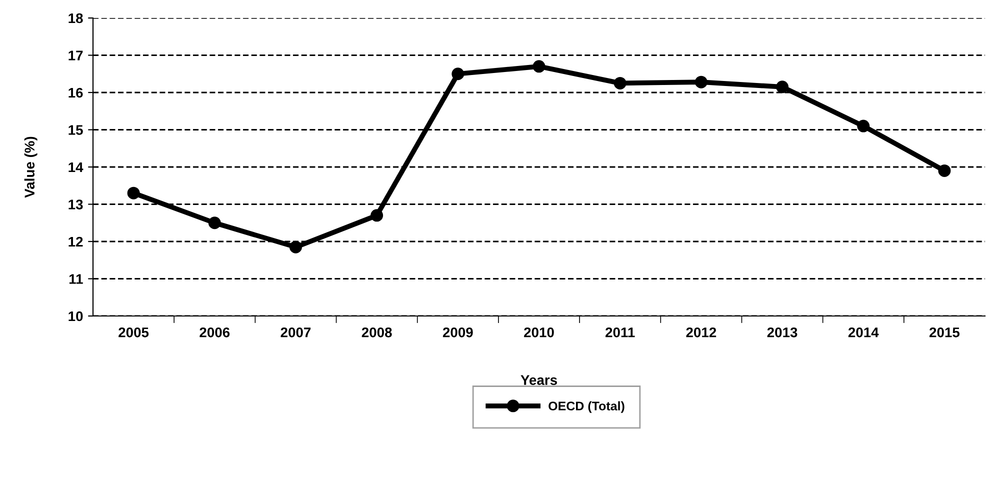 This screenshot has height=478, width=991. I want to click on x-tick-label: 2011, so click(620, 332).